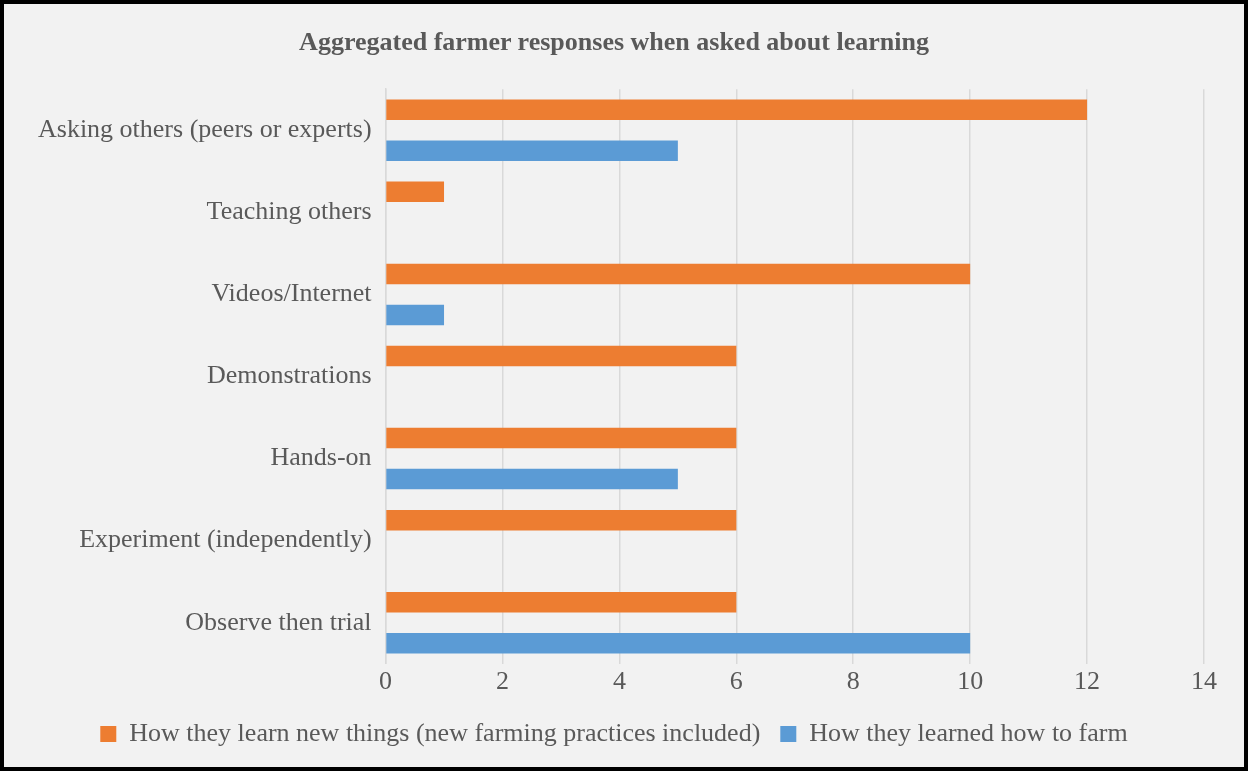 The height and width of the screenshot is (771, 1248). What do you see at coordinates (1204, 681) in the screenshot?
I see `x-tick-label: 14` at bounding box center [1204, 681].